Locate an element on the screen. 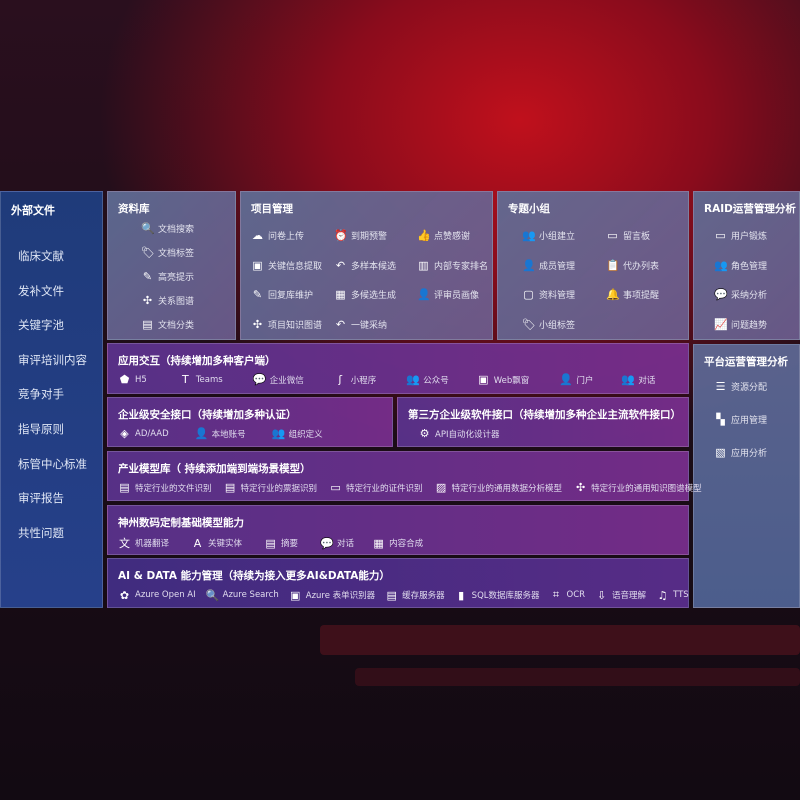 The image size is (800, 800). item-portal: 👤 门户 is located at coordinates (576, 379).